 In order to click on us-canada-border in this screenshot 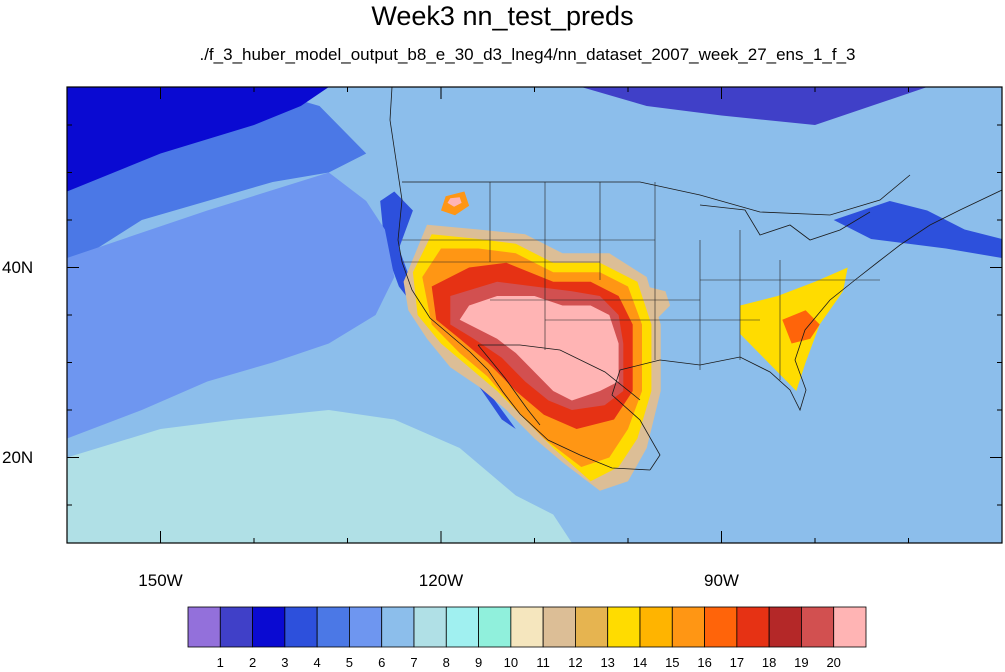, I will do `click(656, 195)`.